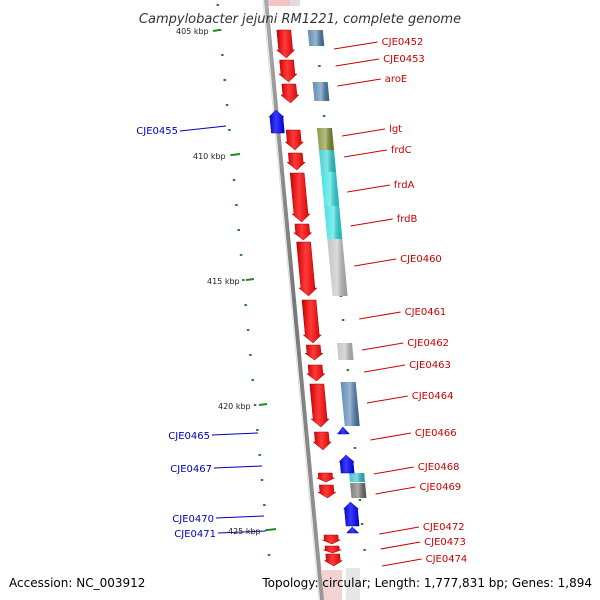 The width and height of the screenshot is (600, 600). Describe the element at coordinates (401, 150) in the screenshot. I see `forward-gene-label: frdC` at that location.